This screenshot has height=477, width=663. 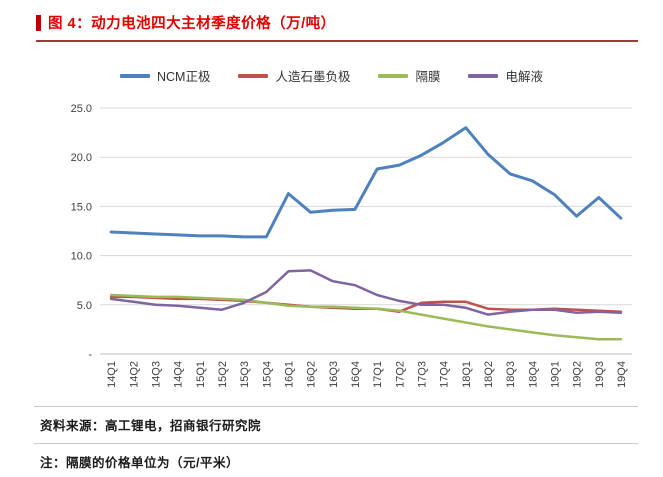 What do you see at coordinates (90, 355) in the screenshot?
I see `y-tick-label: -` at bounding box center [90, 355].